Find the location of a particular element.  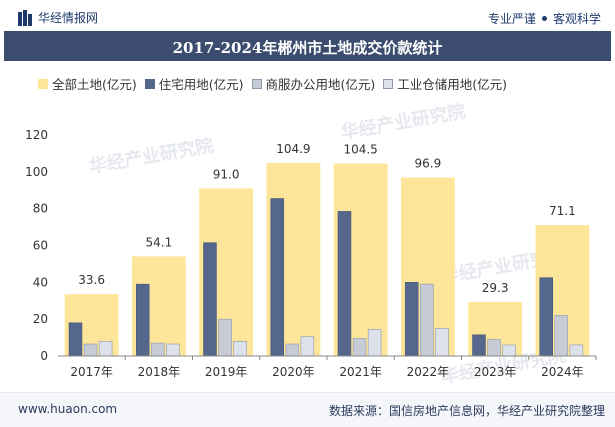

x-tick-label: 2018年 is located at coordinates (159, 372).